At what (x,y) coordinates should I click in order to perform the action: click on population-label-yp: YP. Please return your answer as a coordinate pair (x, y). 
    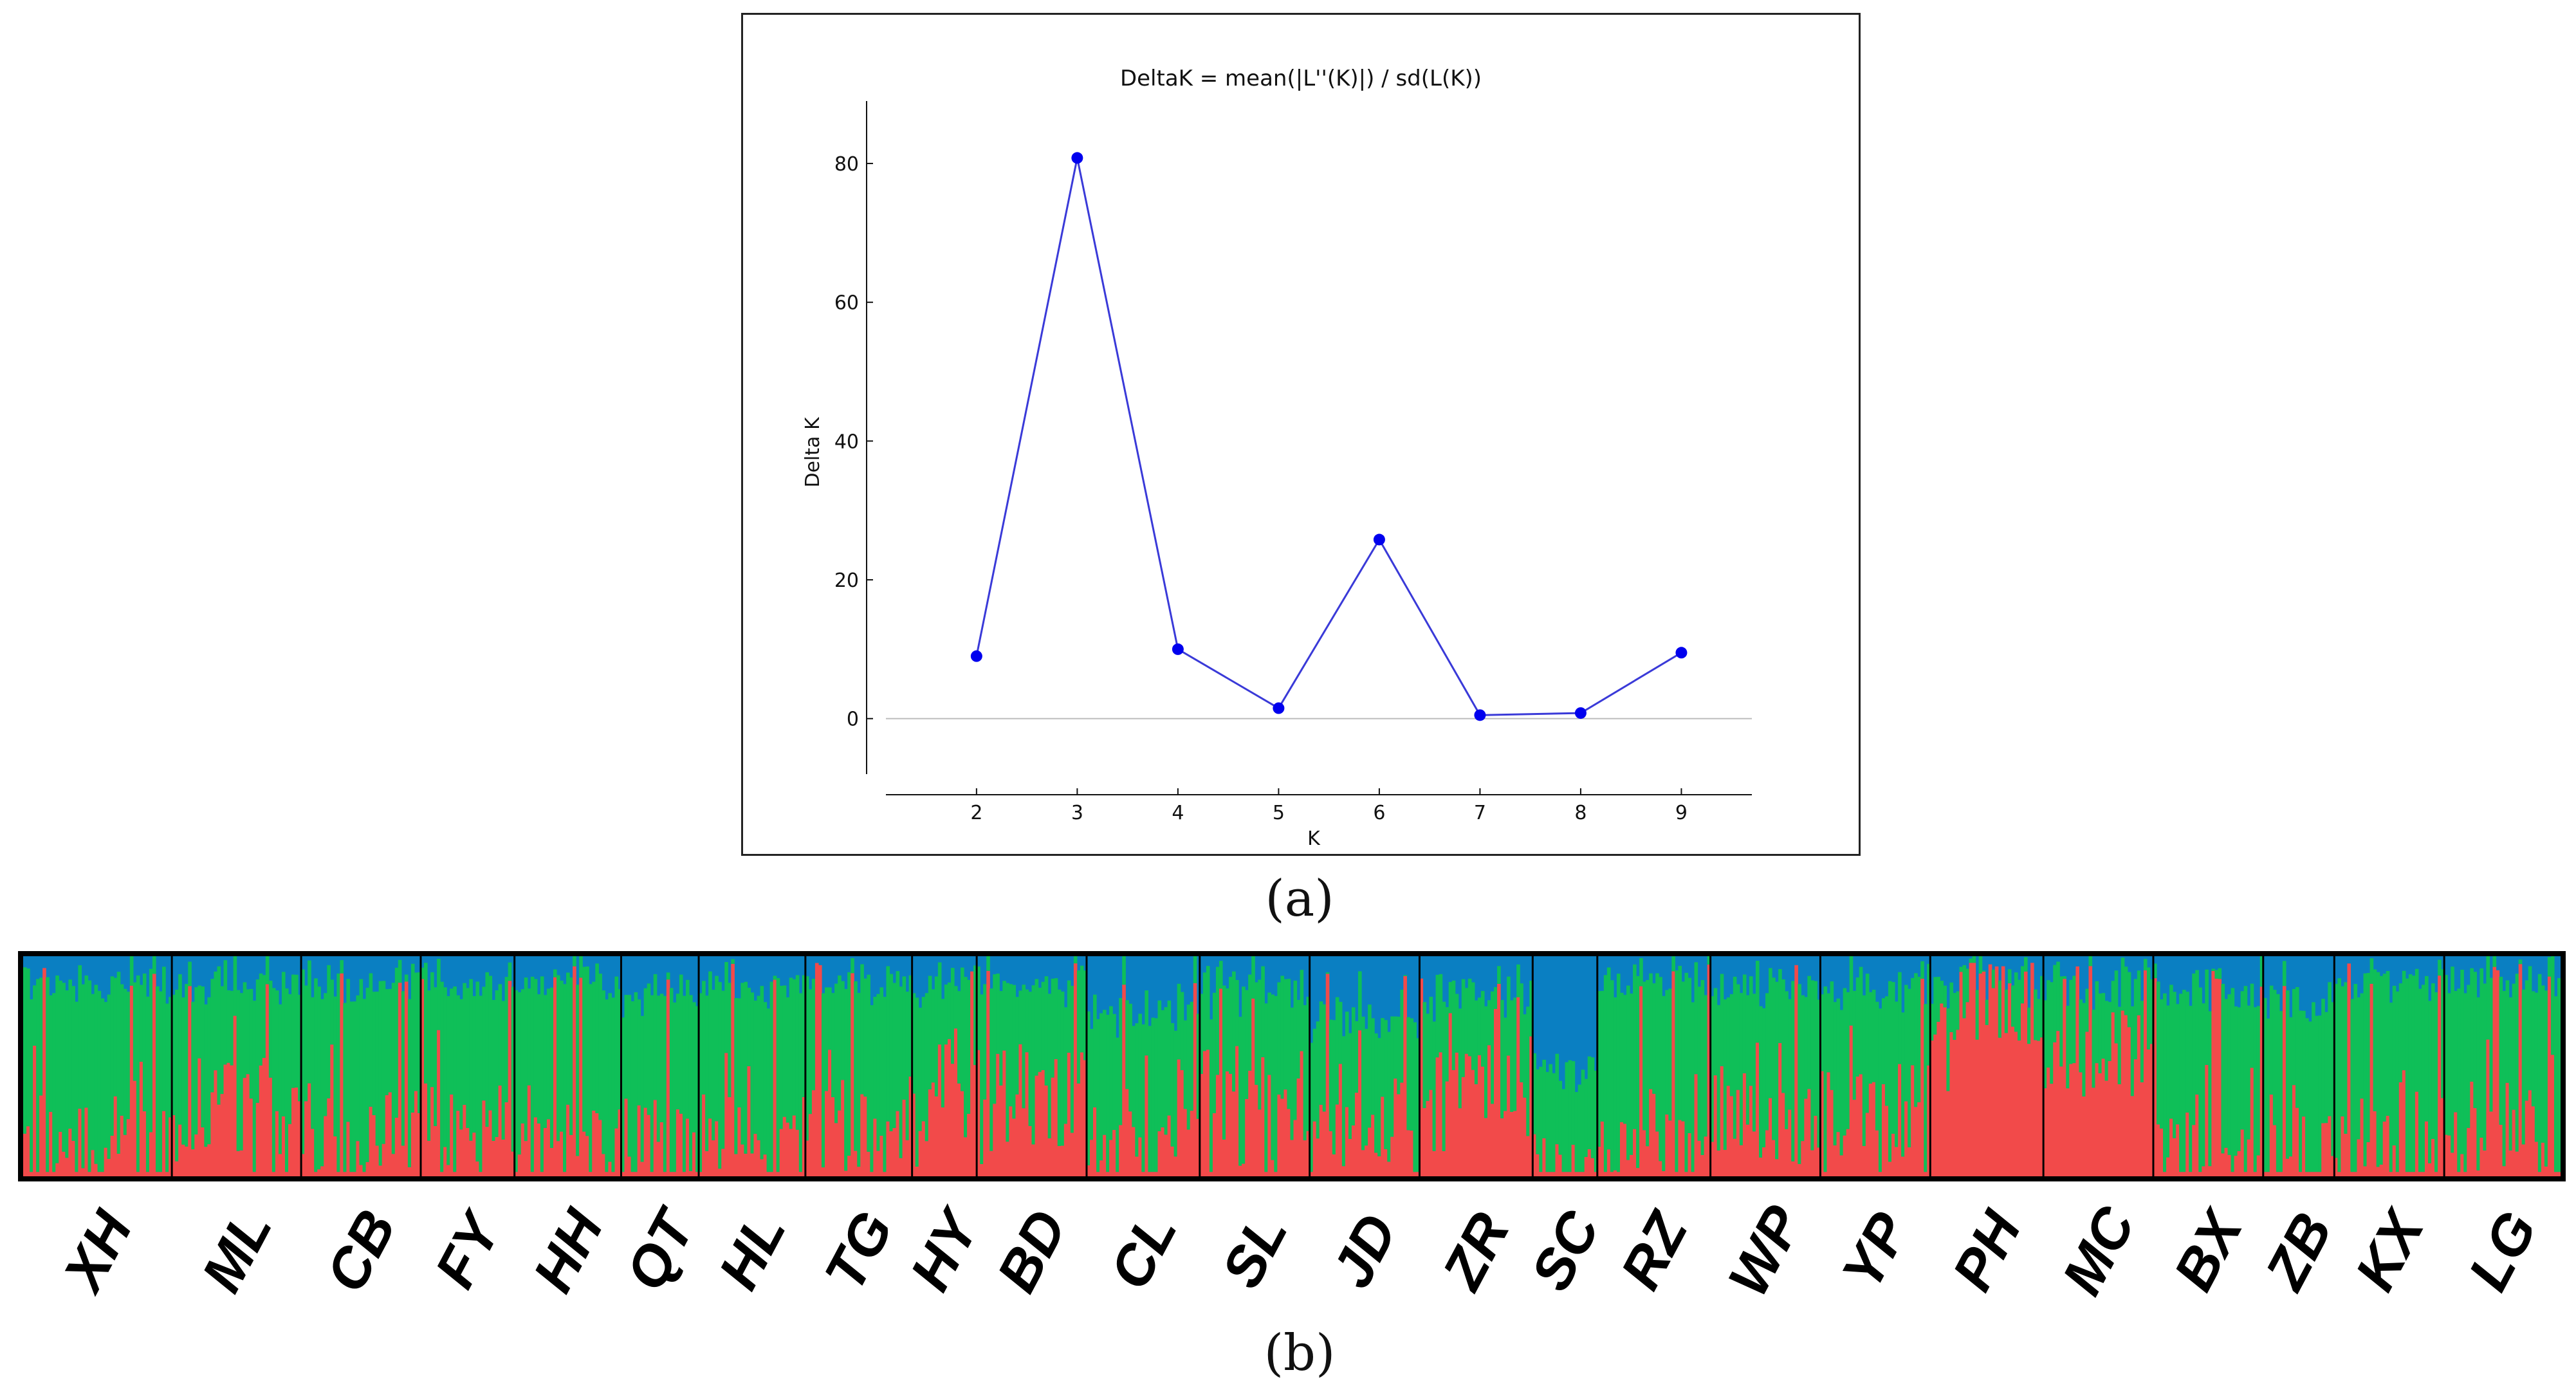
    Looking at the image, I should click on (1875, 1250).